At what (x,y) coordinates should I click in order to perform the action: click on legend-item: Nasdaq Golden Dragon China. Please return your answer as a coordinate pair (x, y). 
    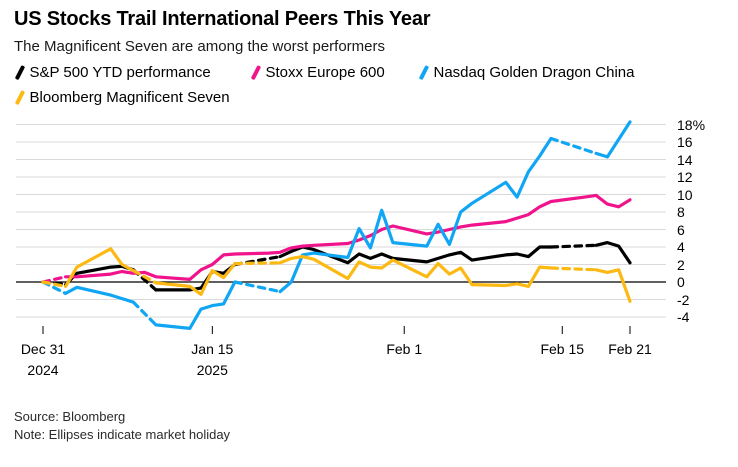
    Looking at the image, I should click on (526, 72).